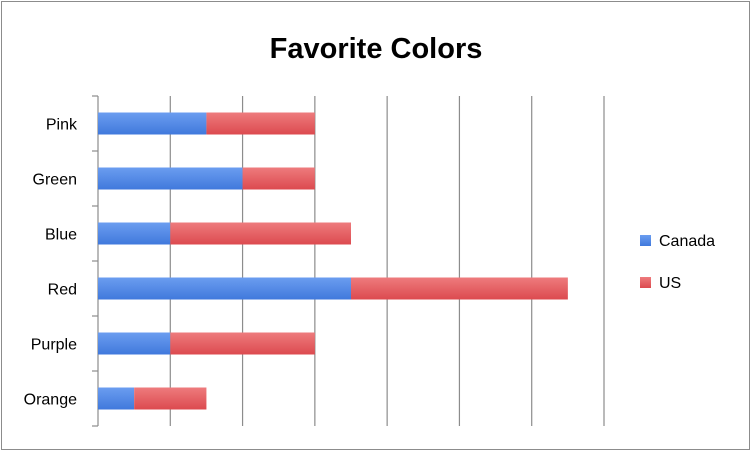 The image size is (753, 453). I want to click on bar-us-orange, so click(170, 398).